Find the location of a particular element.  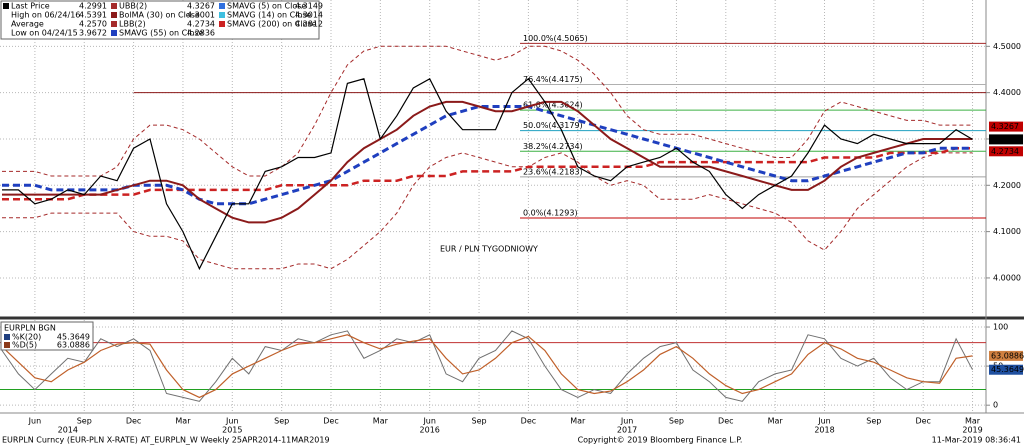

legend-value: 4.3149 is located at coordinates (309, 6).